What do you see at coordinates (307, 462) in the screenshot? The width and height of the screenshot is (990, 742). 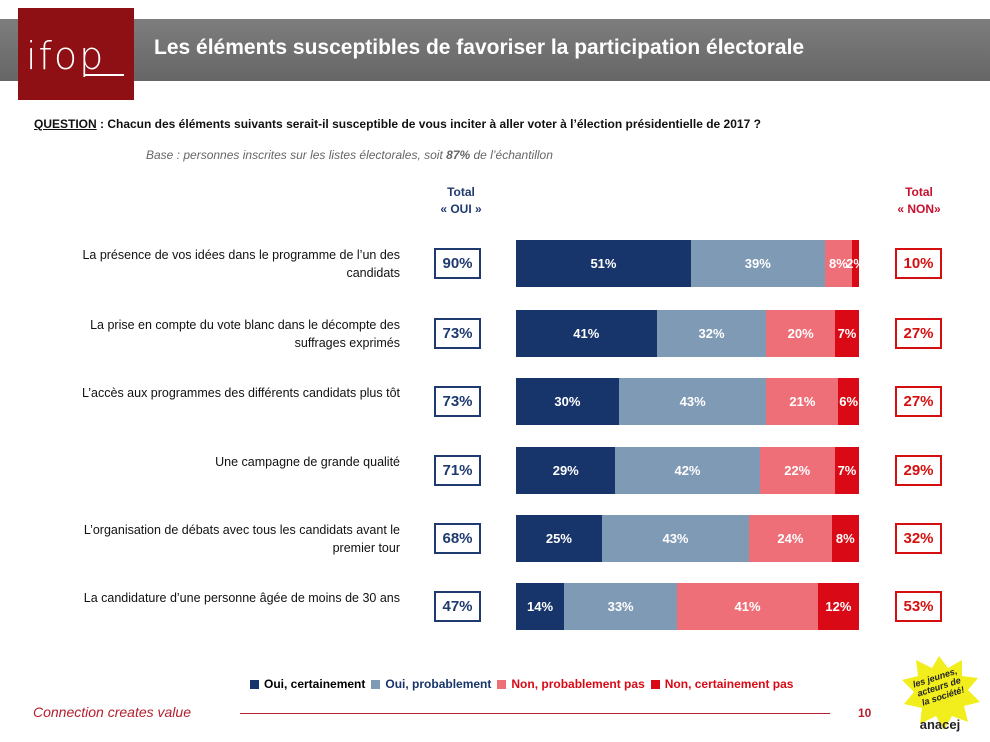 I see `category-label: Une campagne de grande qualité` at bounding box center [307, 462].